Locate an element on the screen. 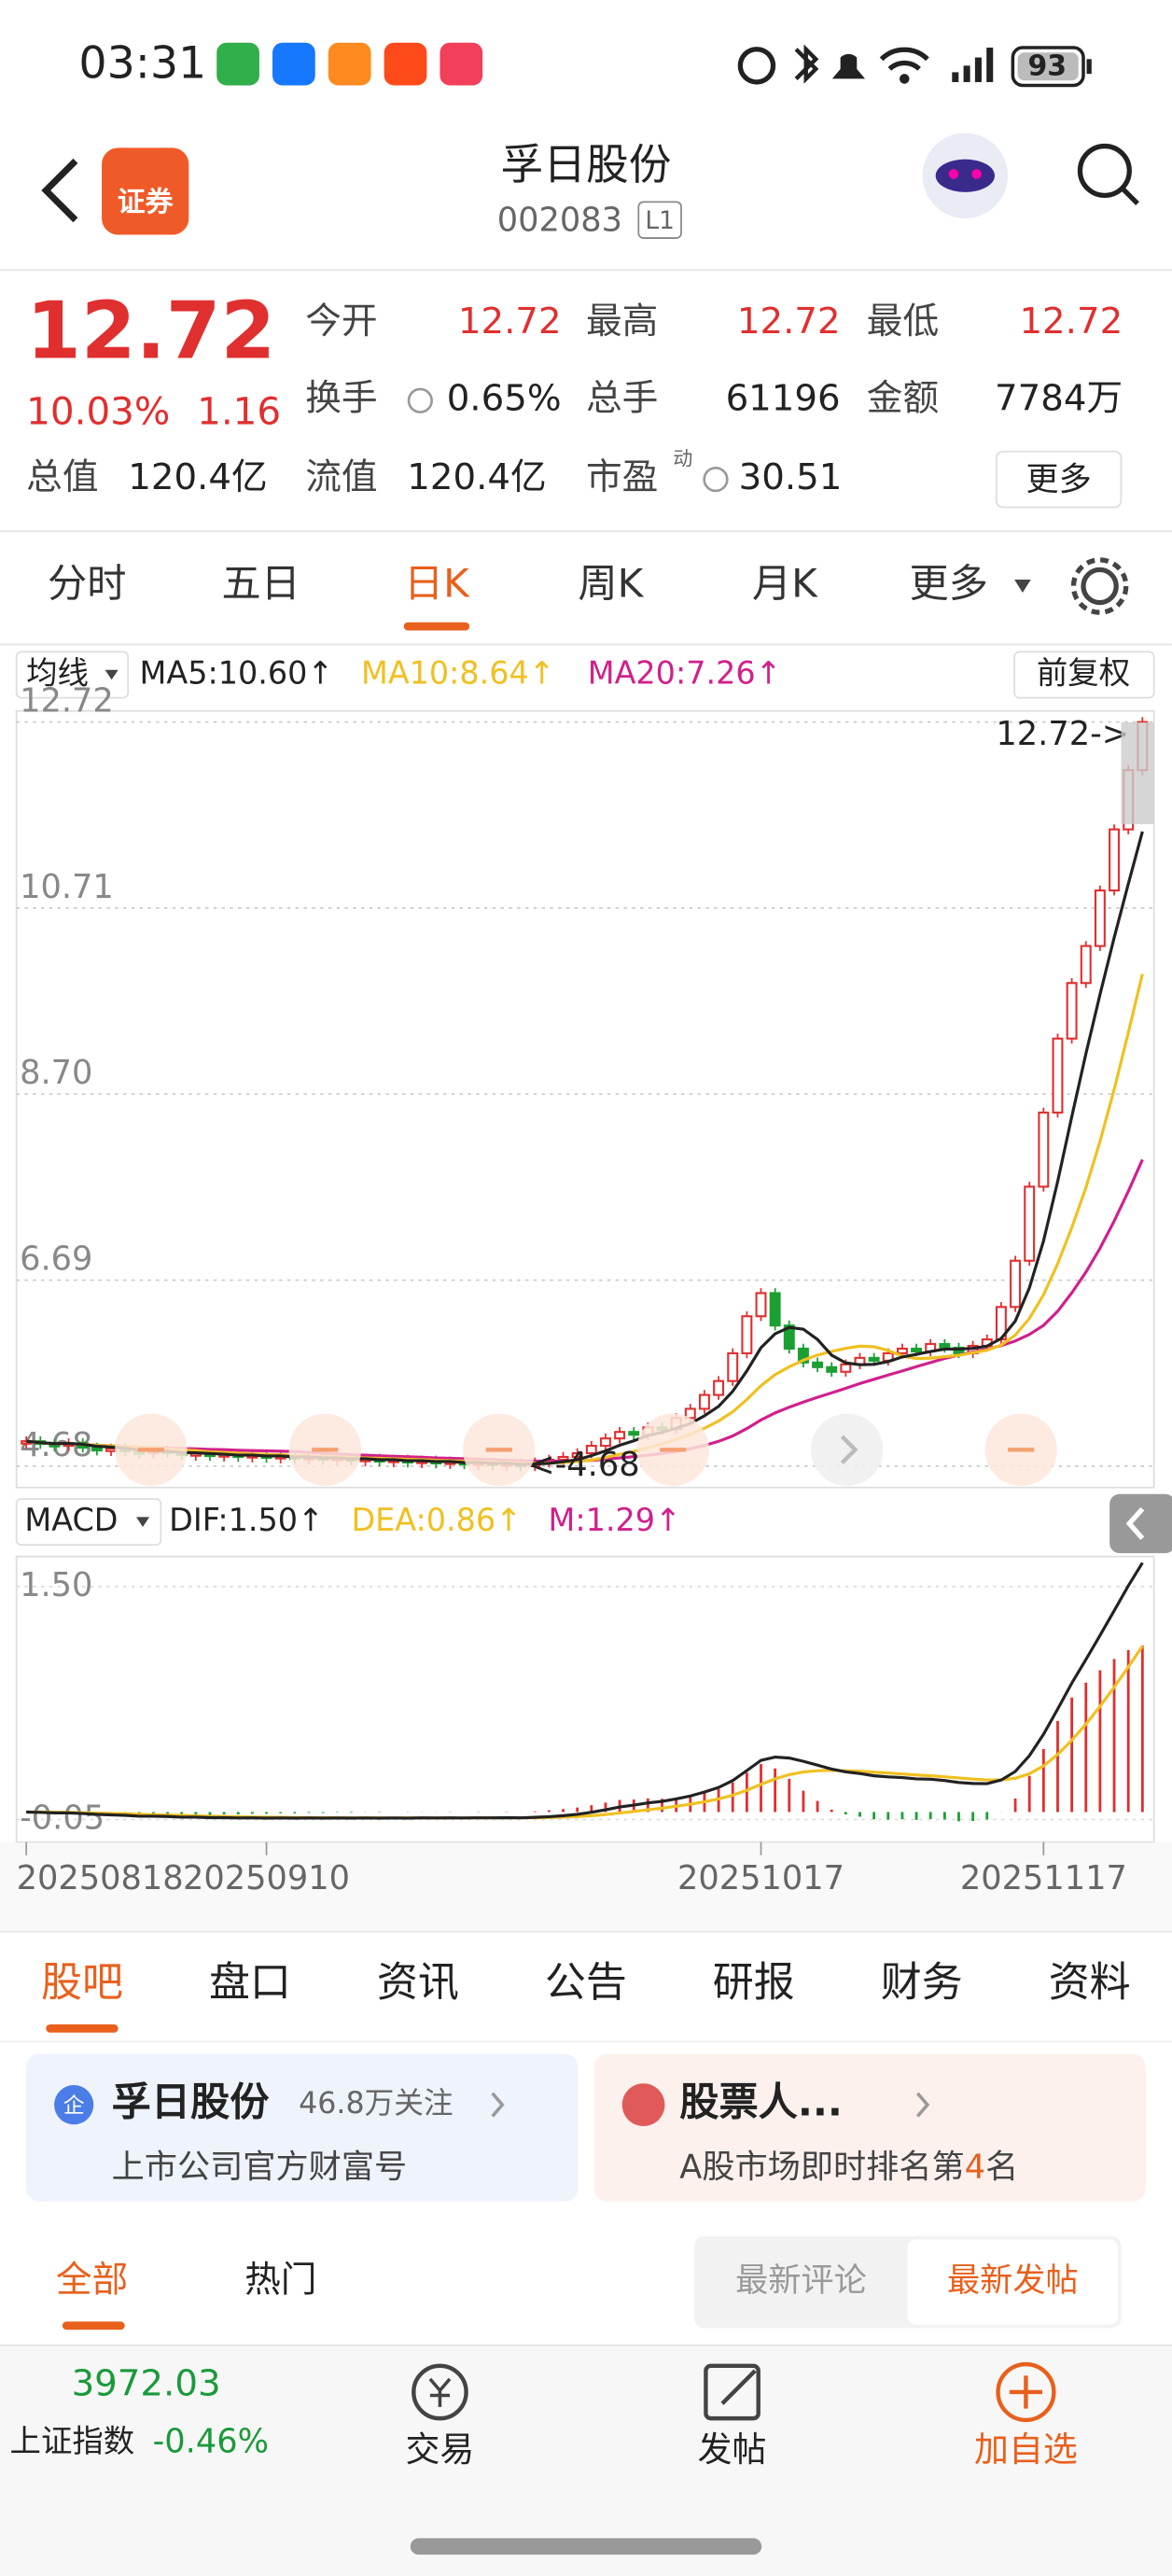 This screenshot has height=2576, width=1172. footer-button: 加自选 is located at coordinates (1026, 2449).